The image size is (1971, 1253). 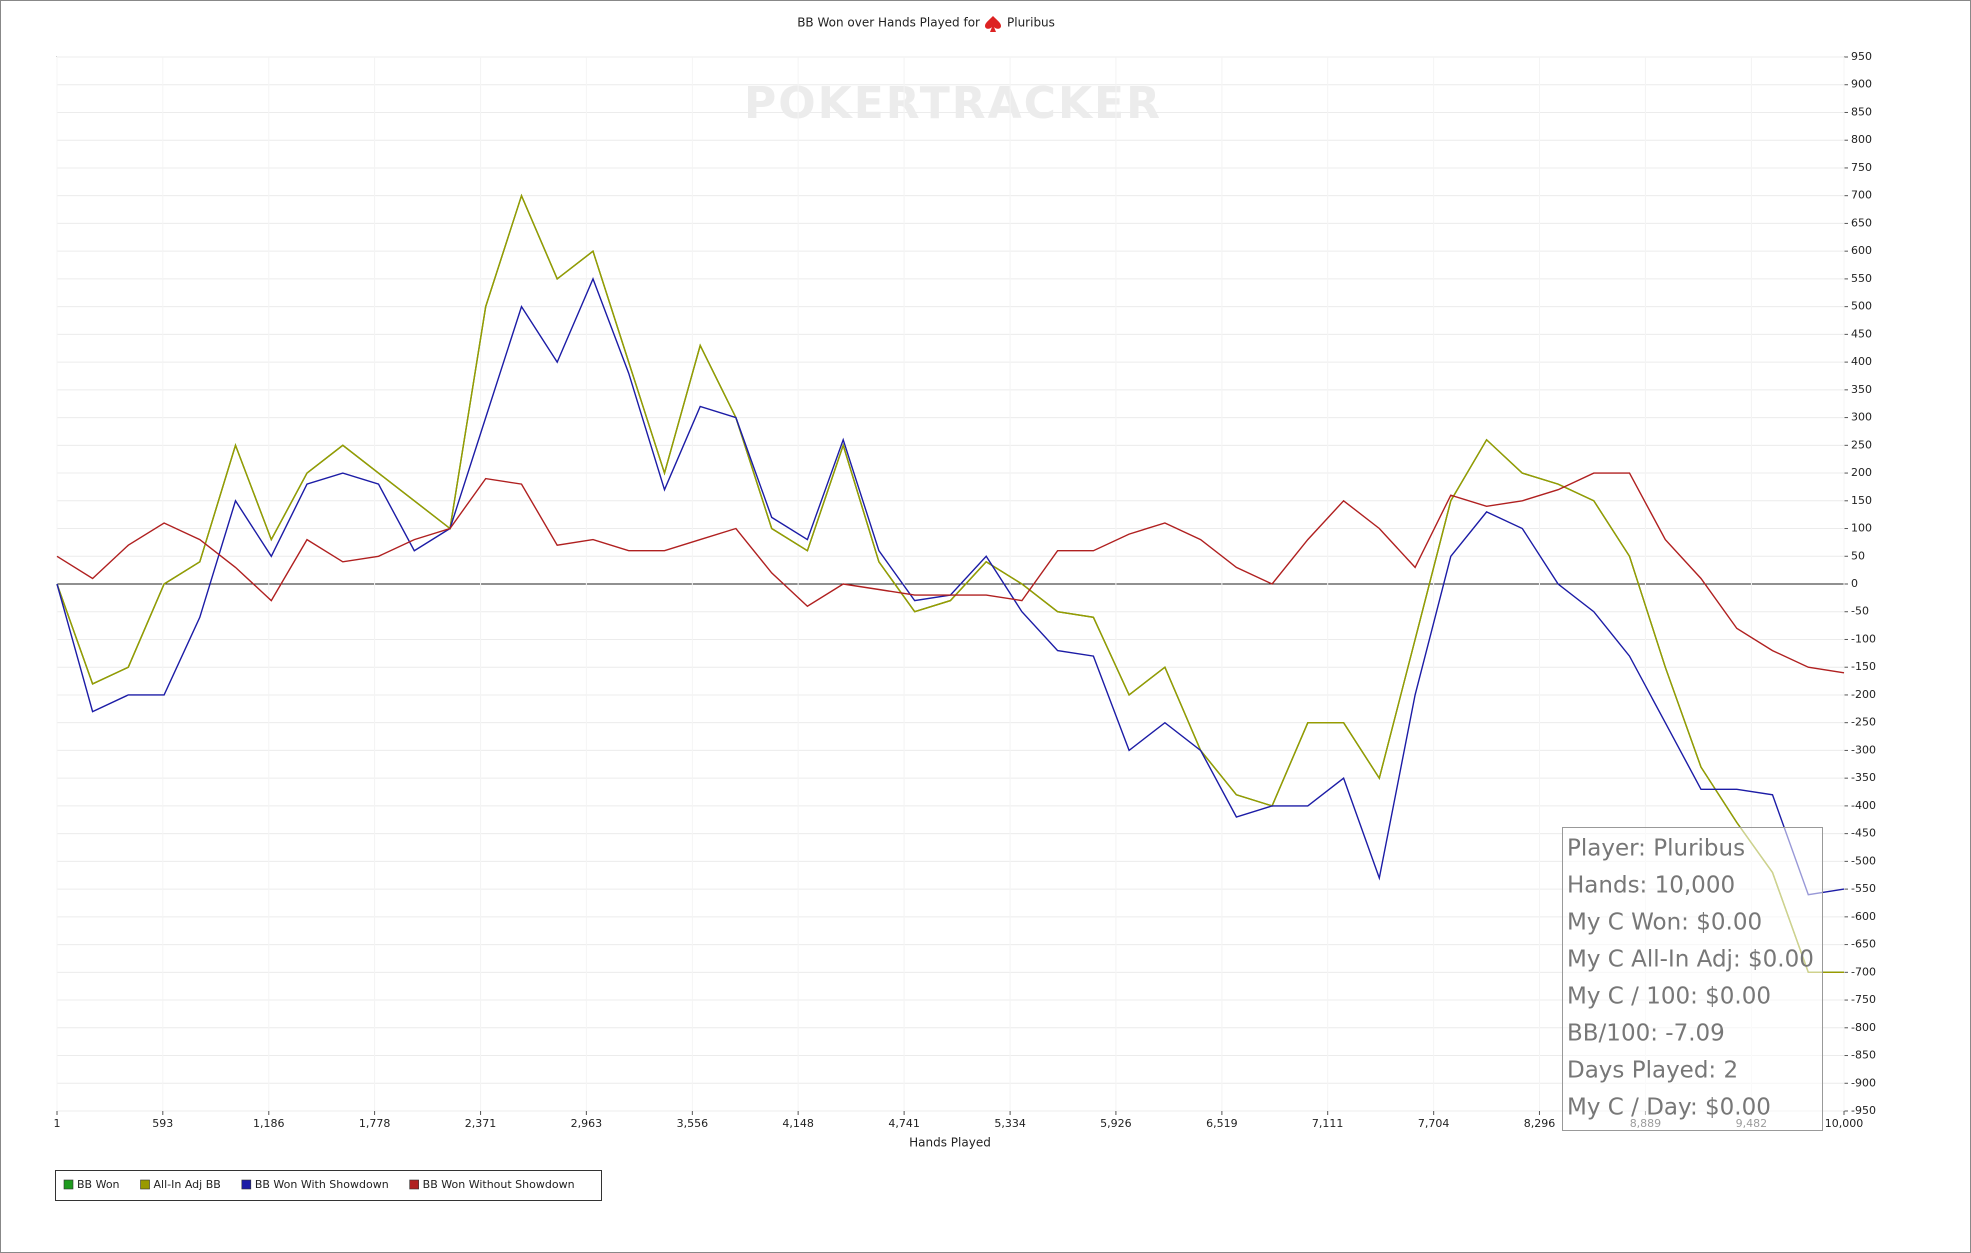 What do you see at coordinates (1863, 805) in the screenshot?
I see `y-tick-label: -400` at bounding box center [1863, 805].